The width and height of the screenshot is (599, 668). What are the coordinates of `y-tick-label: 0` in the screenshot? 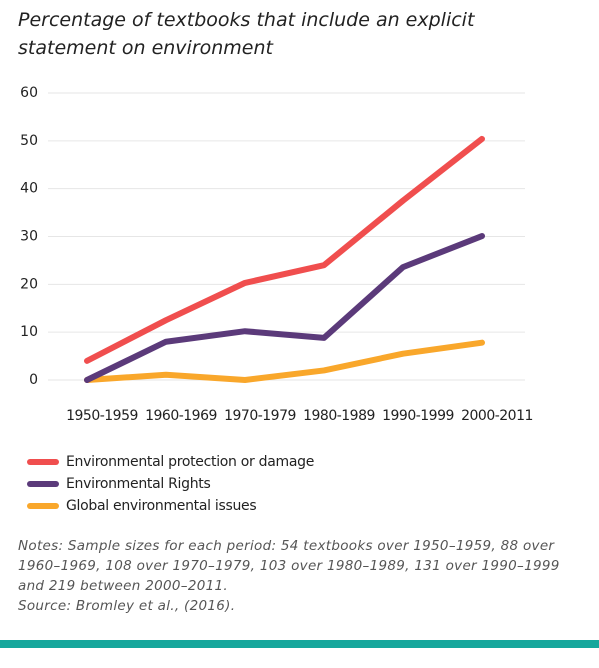 It's located at (33, 380).